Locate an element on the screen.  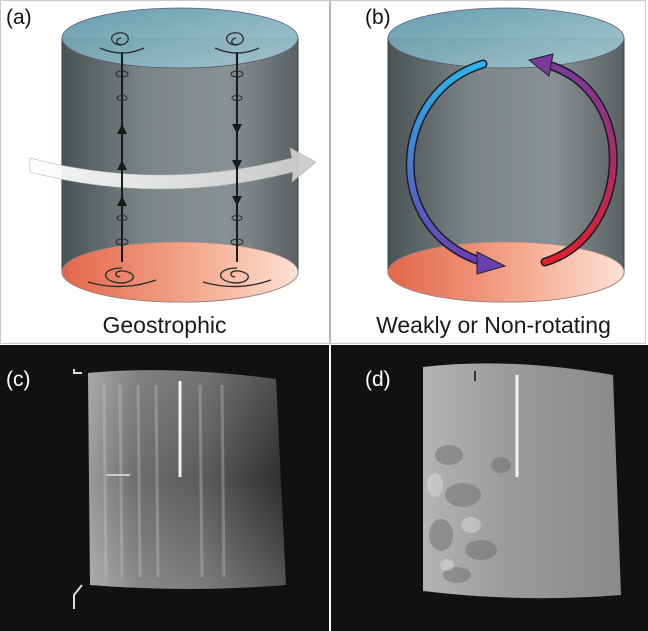
panel-a-label: (a) is located at coordinates (19, 17).